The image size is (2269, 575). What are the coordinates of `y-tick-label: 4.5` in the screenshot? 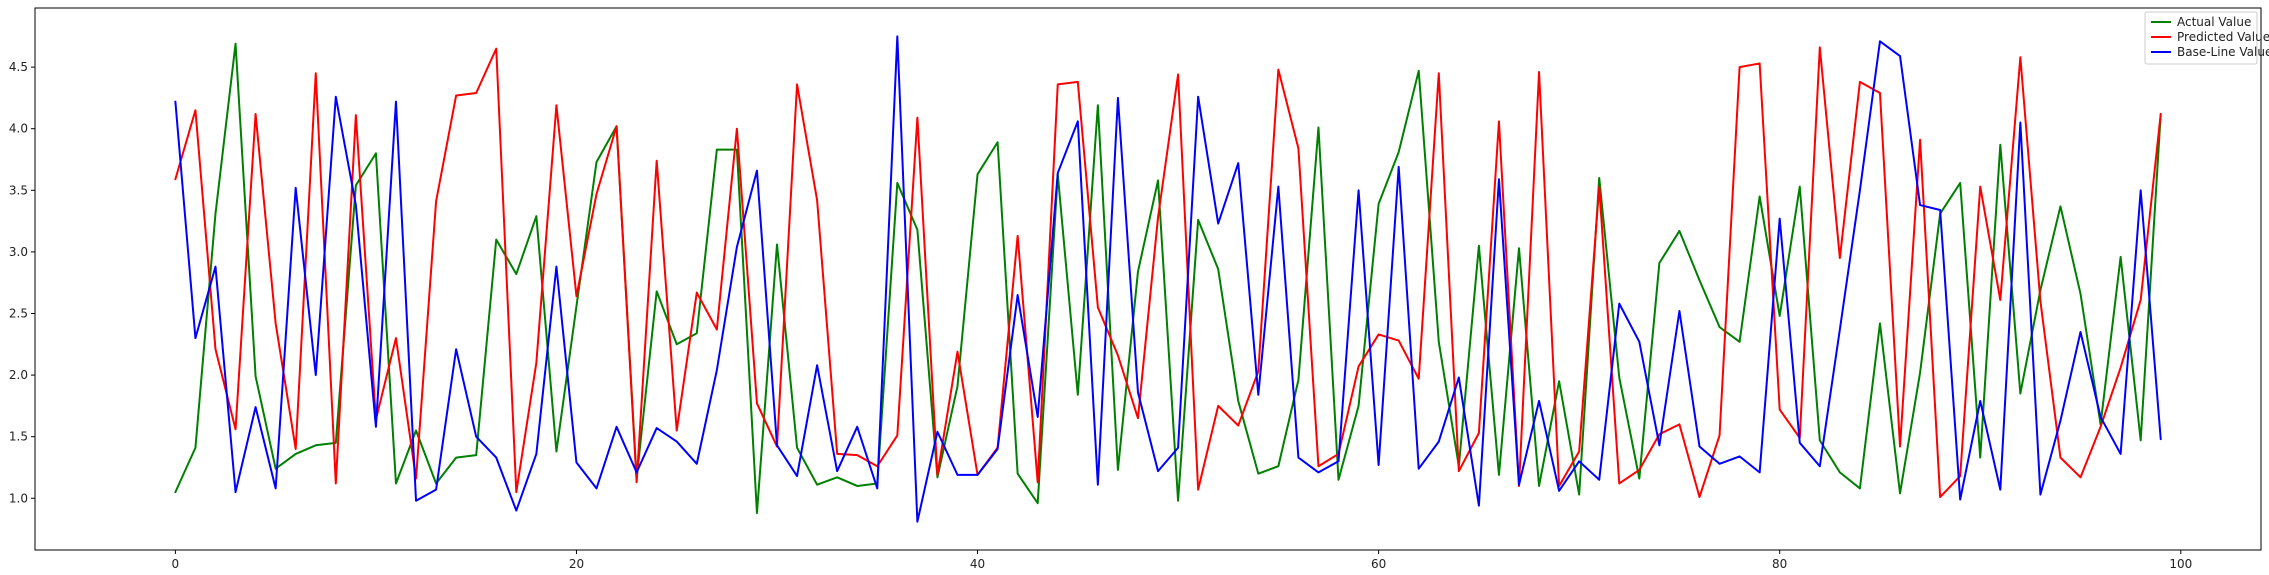 It's located at (18, 67).